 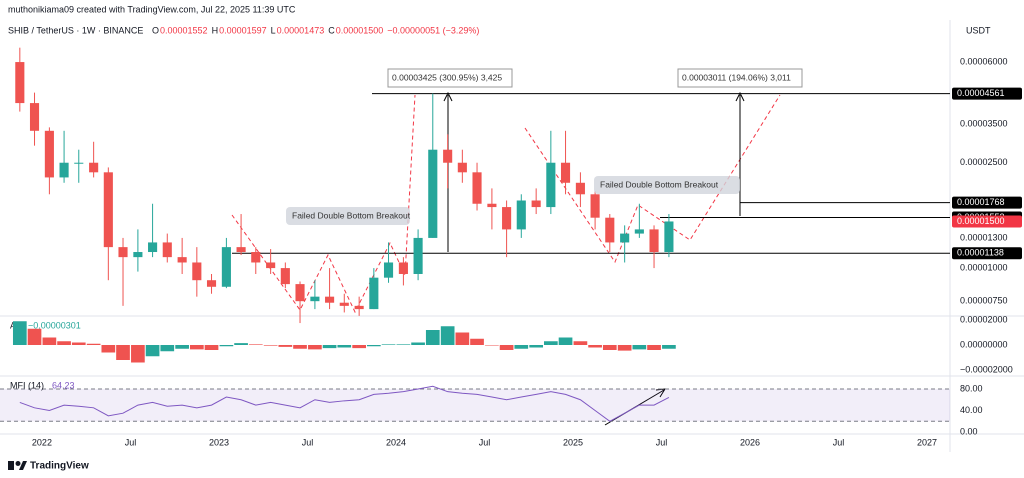 I want to click on price-tag-label: 0.00001768, so click(x=981, y=202).